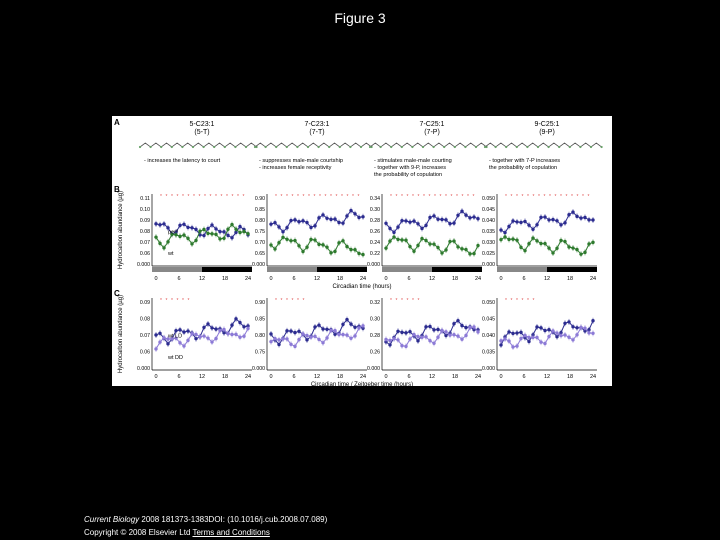  What do you see at coordinates (375, 254) in the screenshot?
I see `y-tick-label: 0.22` at bounding box center [375, 254].